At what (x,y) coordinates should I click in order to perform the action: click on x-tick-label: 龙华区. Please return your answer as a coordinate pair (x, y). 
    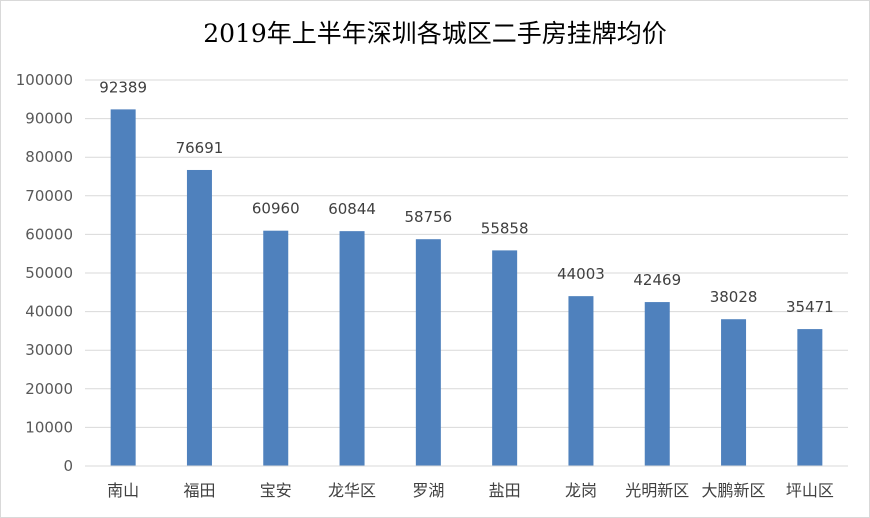
    Looking at the image, I should click on (352, 490).